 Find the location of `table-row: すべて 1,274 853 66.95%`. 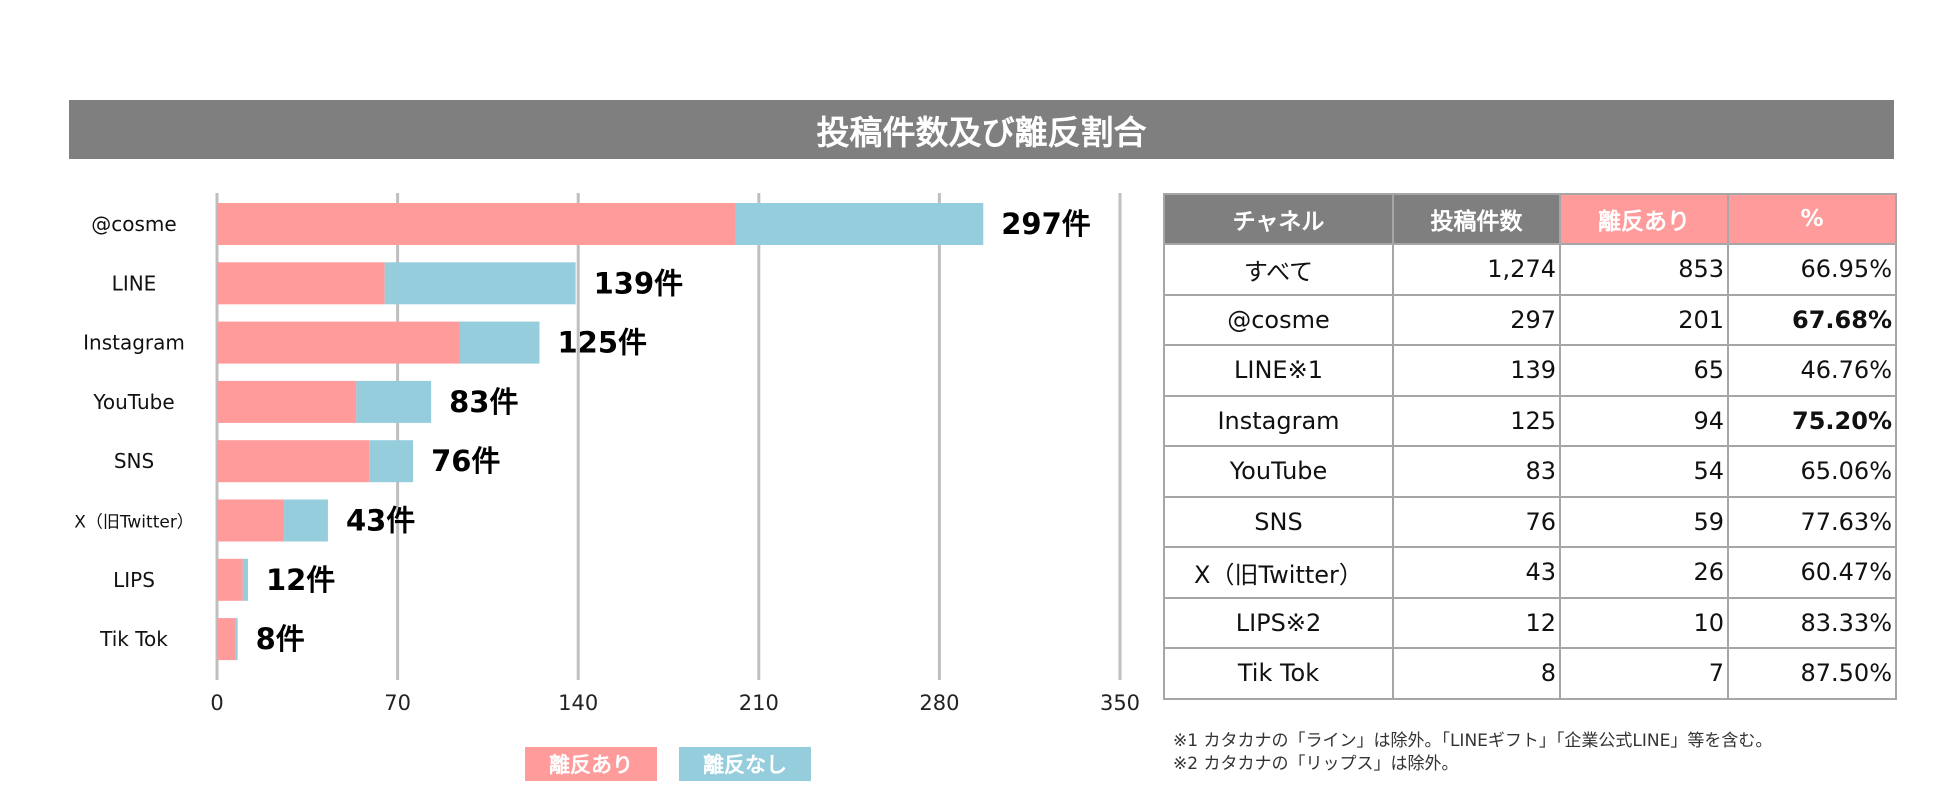

table-row: すべて 1,274 853 66.95% is located at coordinates (1530, 269).